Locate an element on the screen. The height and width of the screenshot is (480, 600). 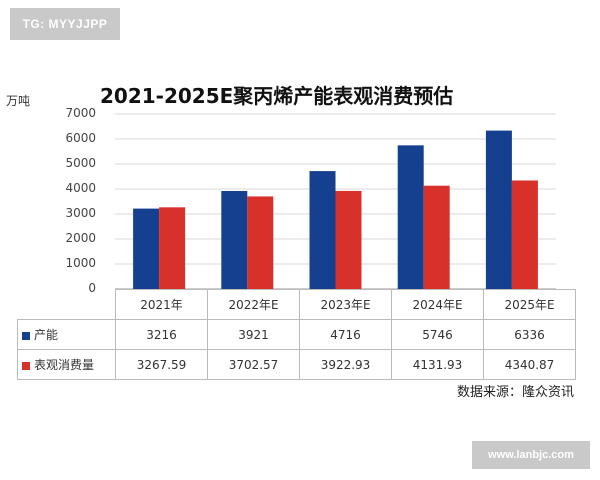
data-label-capacity-2025: 6336 is located at coordinates (529, 334).